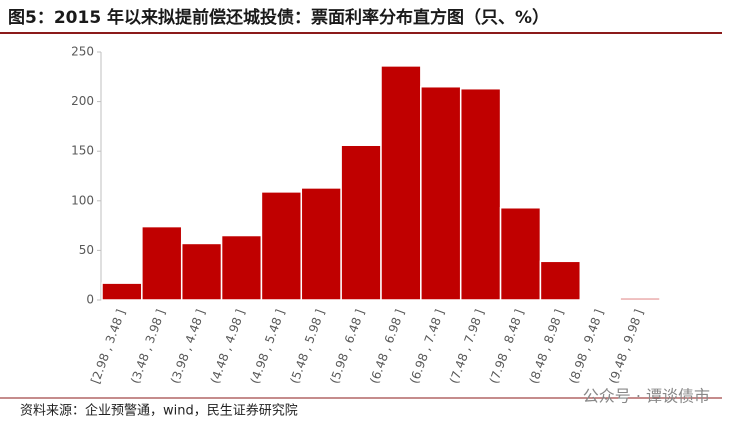 This screenshot has height=428, width=732. Describe the element at coordinates (507, 346) in the screenshot. I see `x-tick-label: (7.98 , 8.48 ]` at that location.